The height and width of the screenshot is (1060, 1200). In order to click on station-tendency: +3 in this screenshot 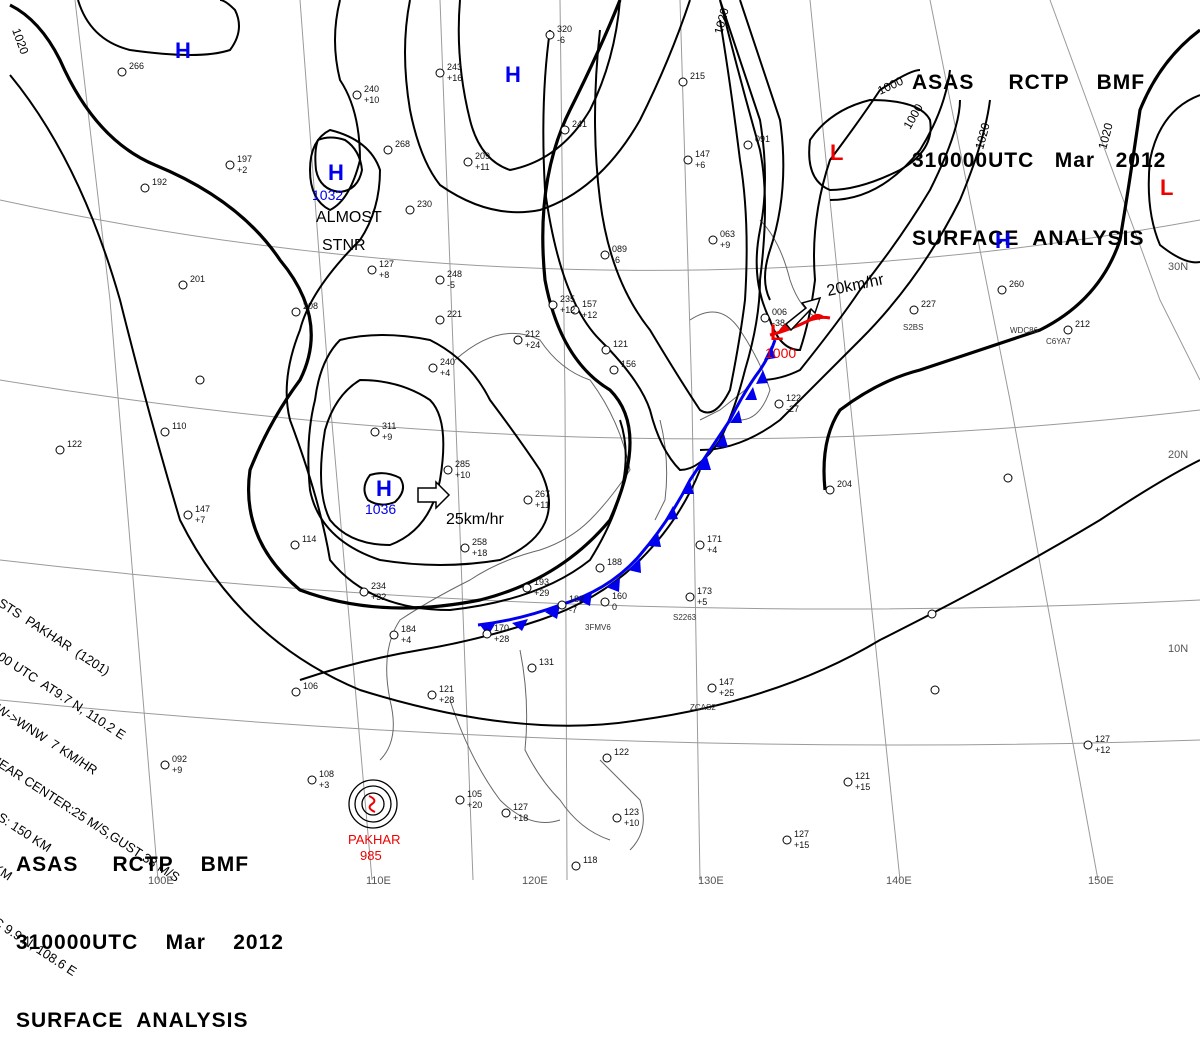, I will do `click(324, 785)`.